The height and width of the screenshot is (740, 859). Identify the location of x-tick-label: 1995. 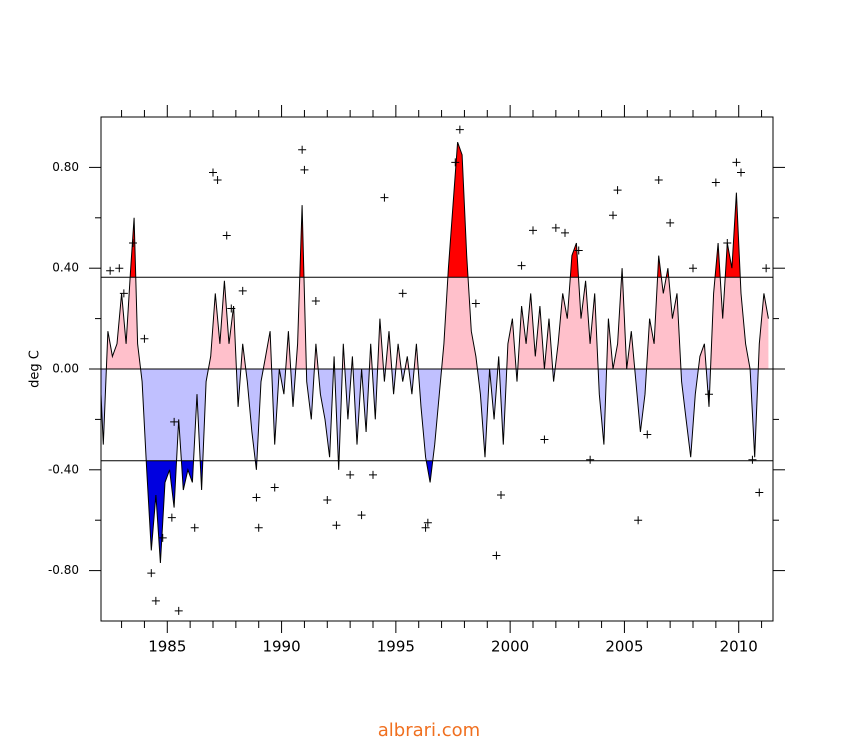
(396, 647).